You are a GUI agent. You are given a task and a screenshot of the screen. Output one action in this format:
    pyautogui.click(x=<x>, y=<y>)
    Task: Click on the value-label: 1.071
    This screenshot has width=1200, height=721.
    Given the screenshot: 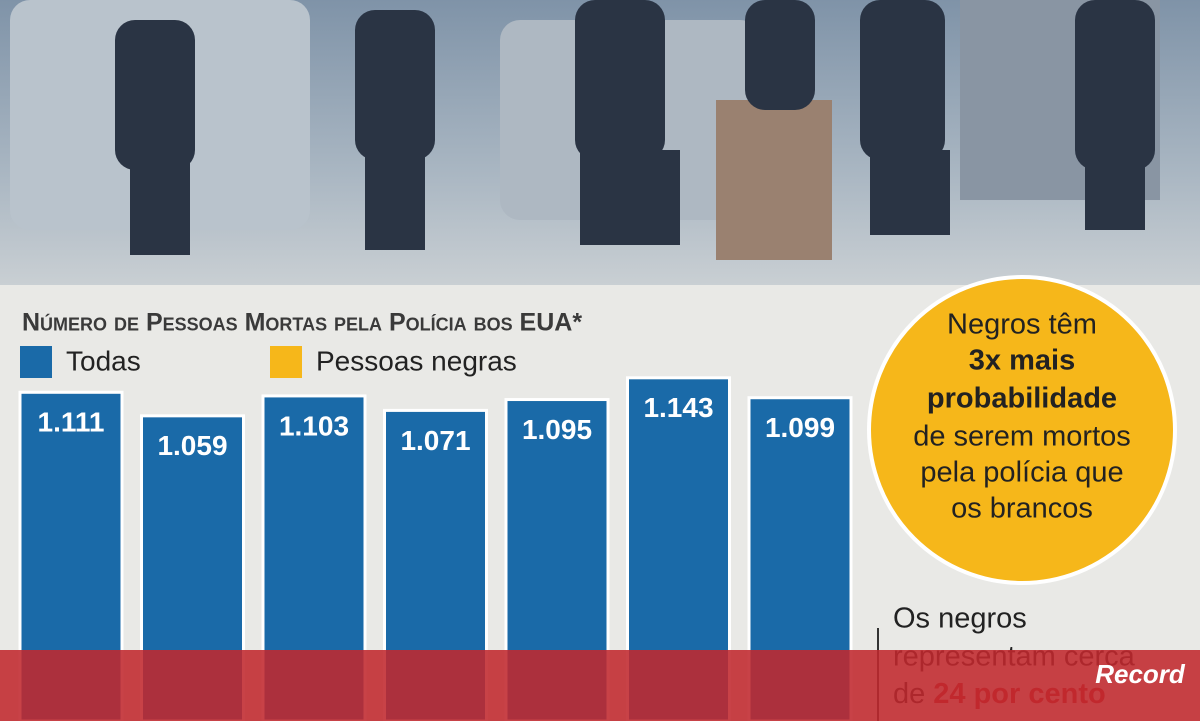 What is the action you would take?
    pyautogui.click(x=435, y=440)
    